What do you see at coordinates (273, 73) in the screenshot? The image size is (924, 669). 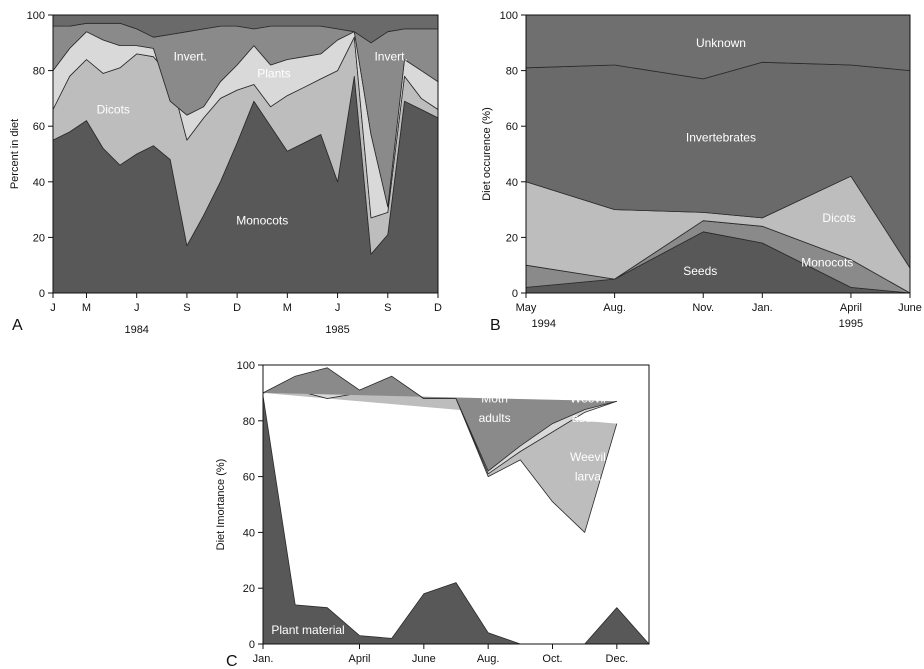 I see `area-label-plants: Plants` at bounding box center [273, 73].